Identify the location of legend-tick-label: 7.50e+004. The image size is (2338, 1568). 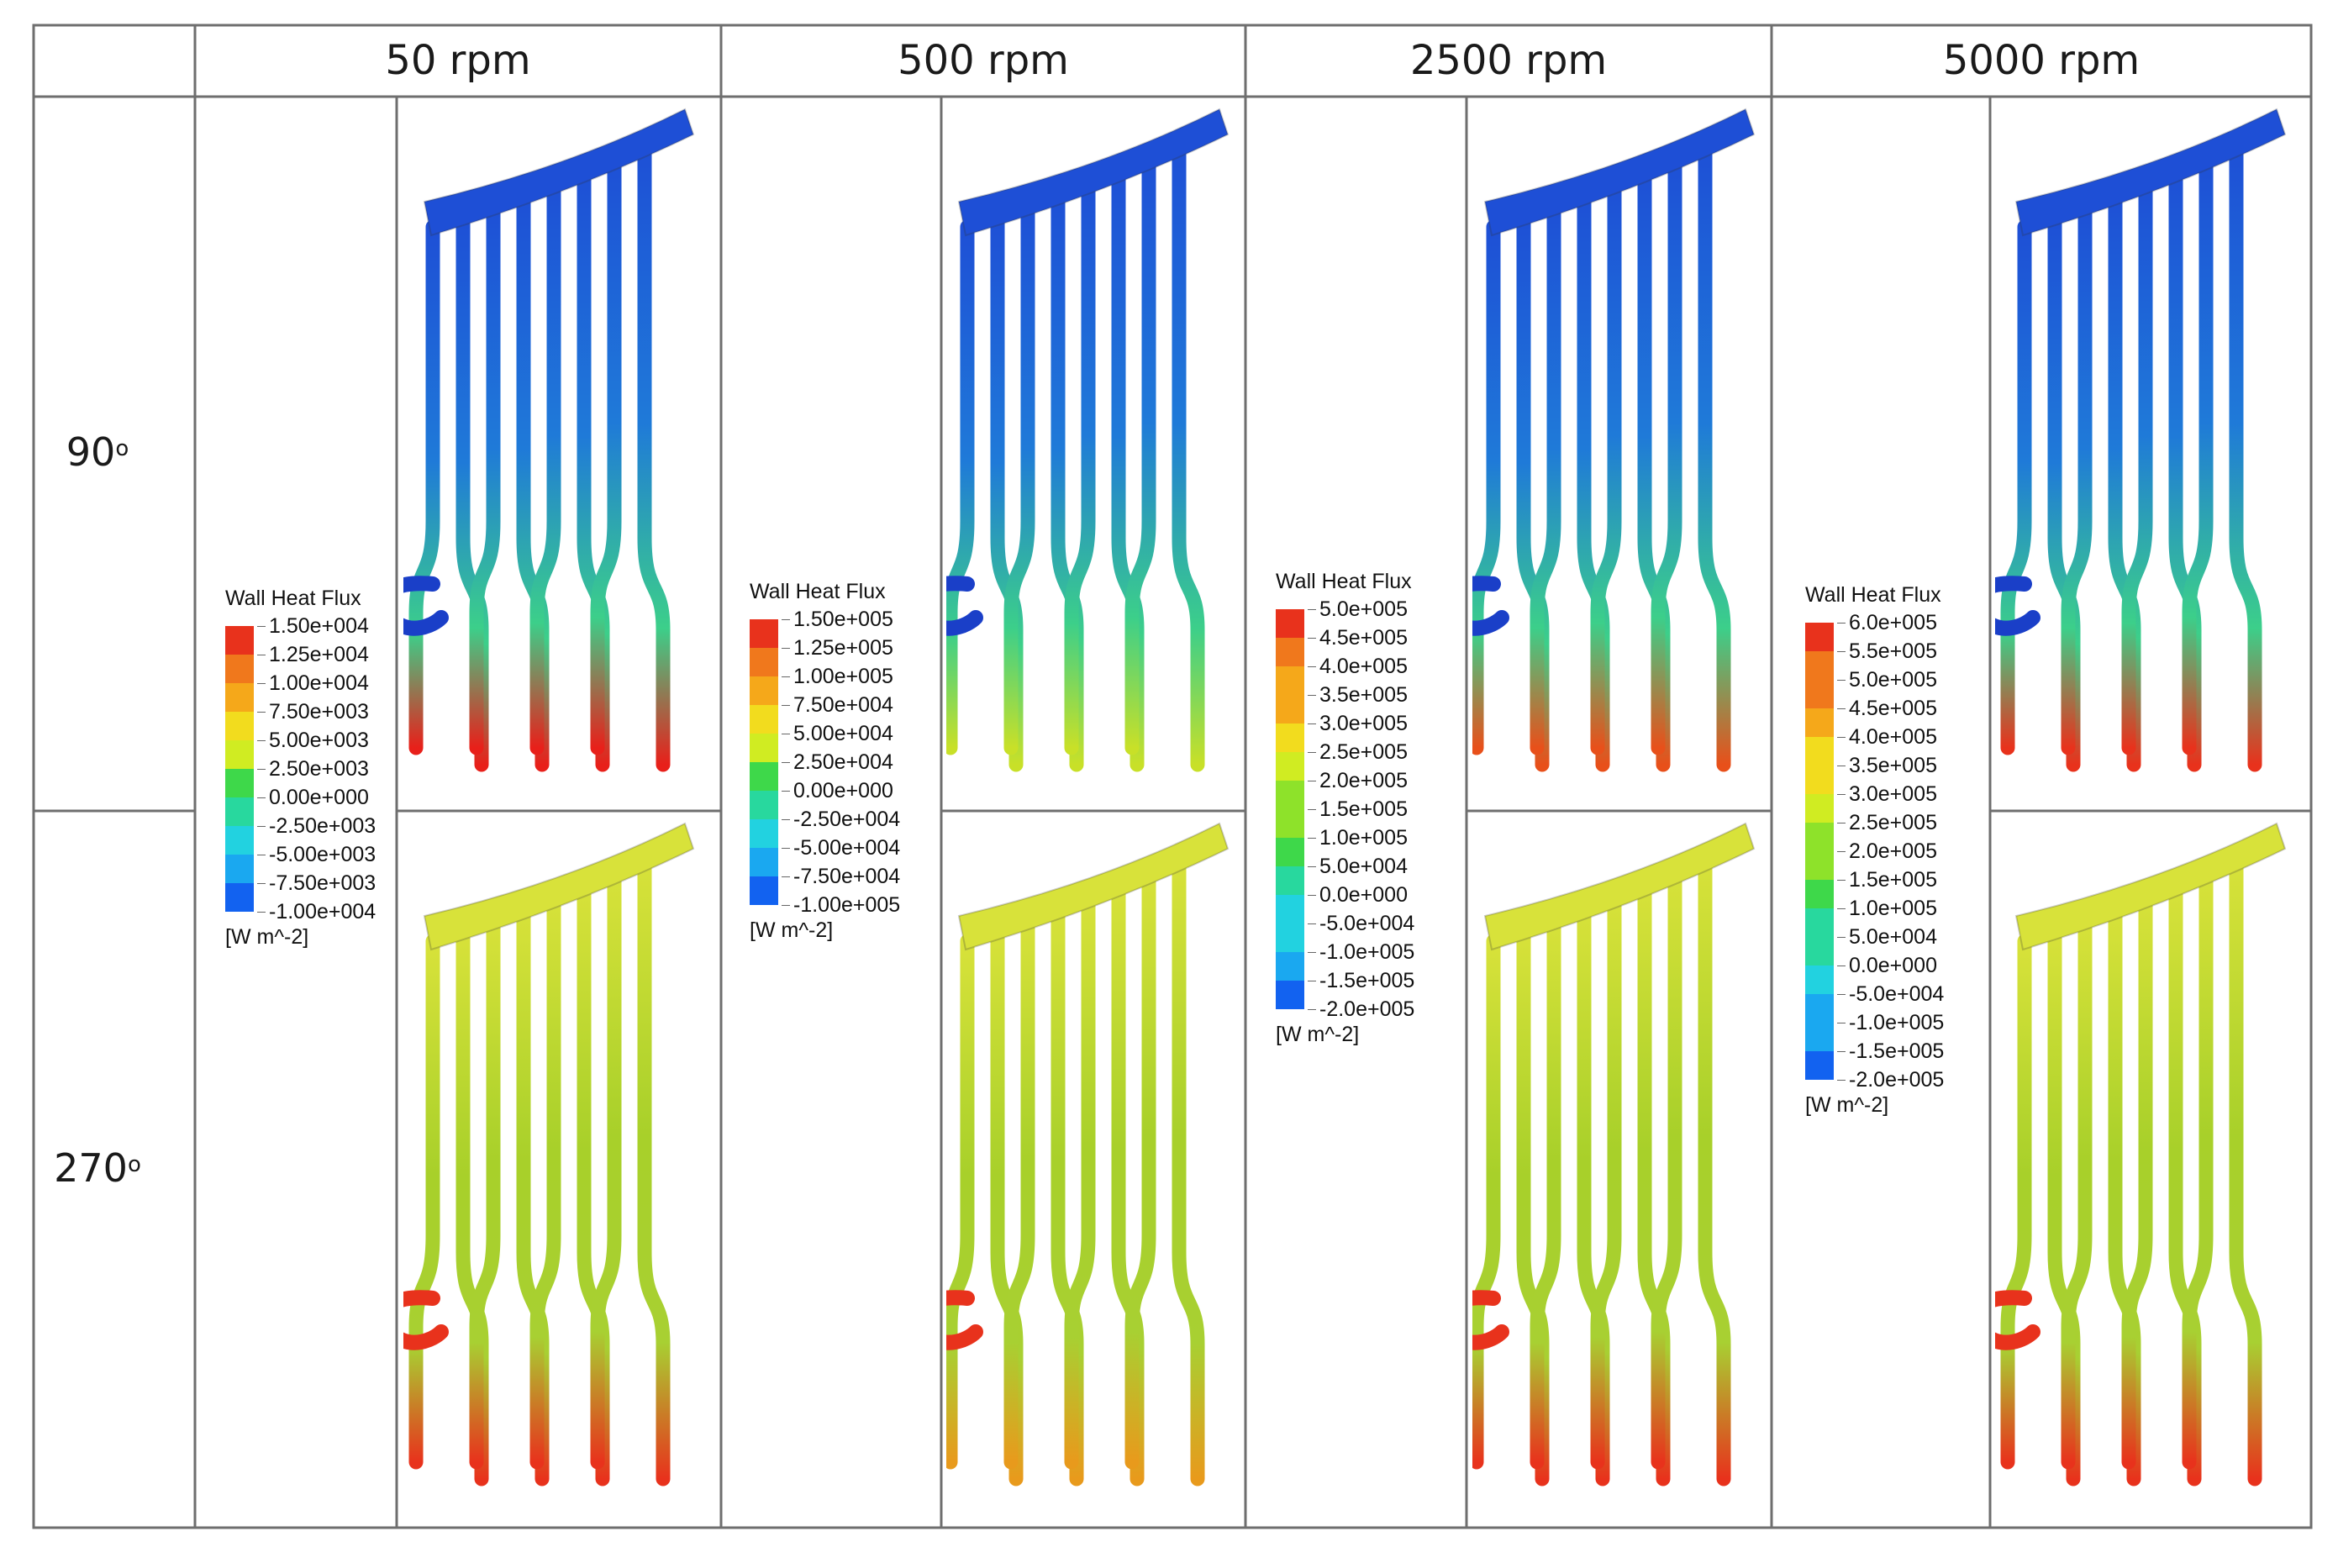
(837, 705).